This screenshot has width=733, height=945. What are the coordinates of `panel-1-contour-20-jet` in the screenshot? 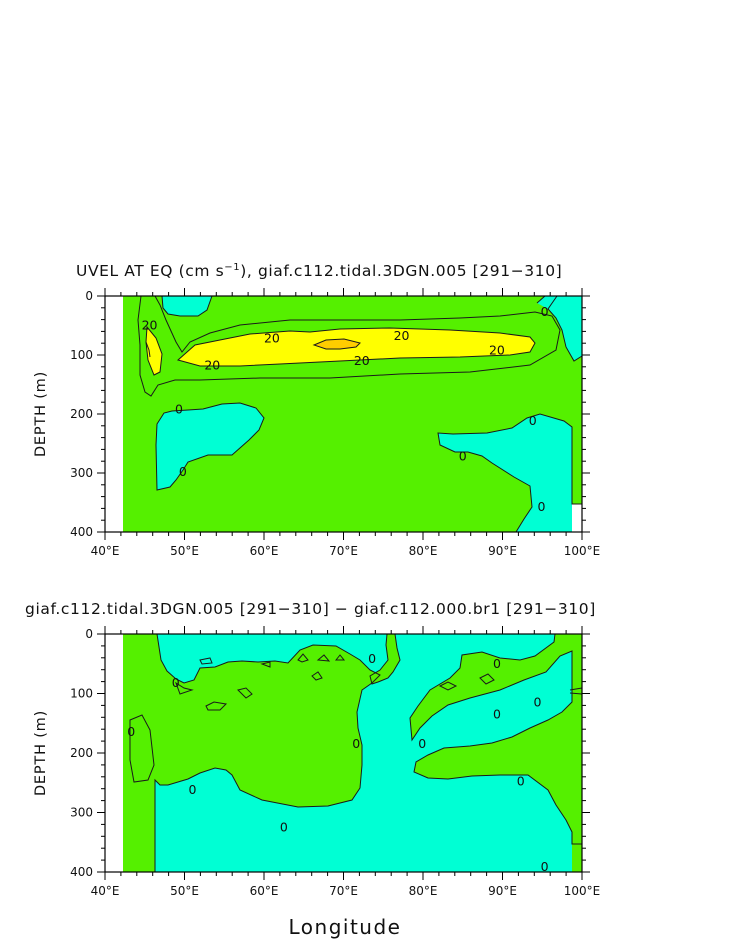 It's located at (356, 347).